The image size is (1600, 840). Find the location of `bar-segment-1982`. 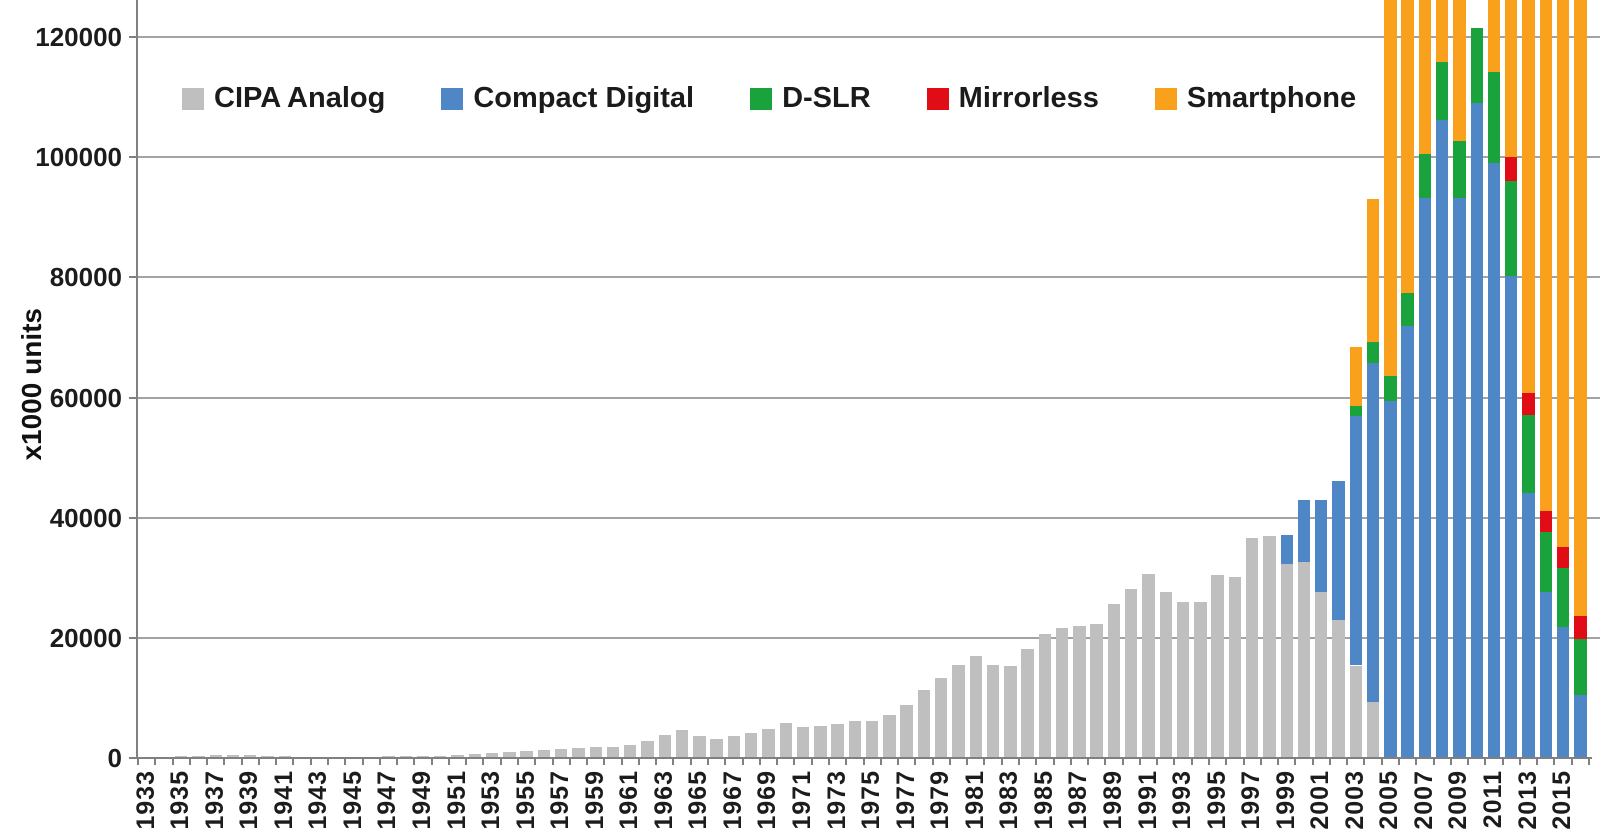

bar-segment-1982 is located at coordinates (993, 711).